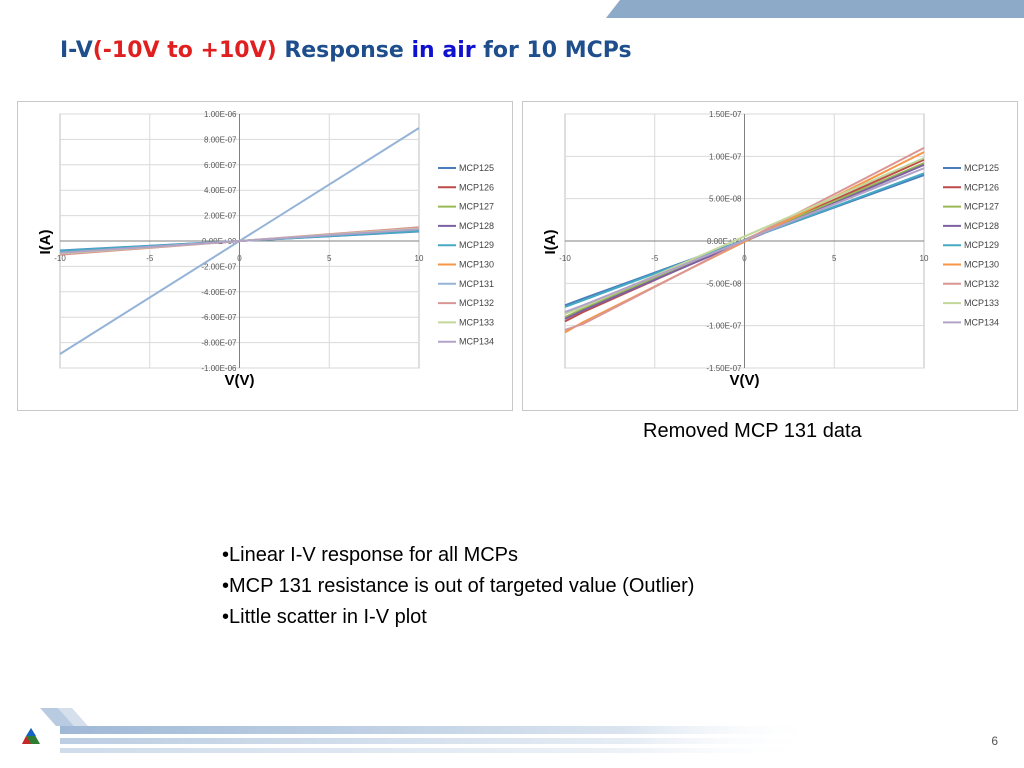 This screenshot has height=768, width=1024. I want to click on y-tick-label: -2.00E-07, so click(219, 266).